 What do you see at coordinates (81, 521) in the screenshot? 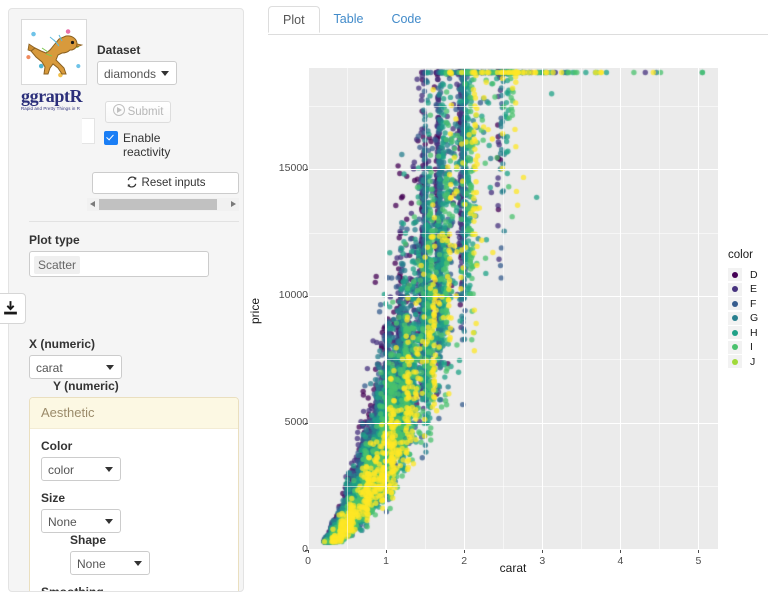
I see `aesthetic-size-select: None` at bounding box center [81, 521].